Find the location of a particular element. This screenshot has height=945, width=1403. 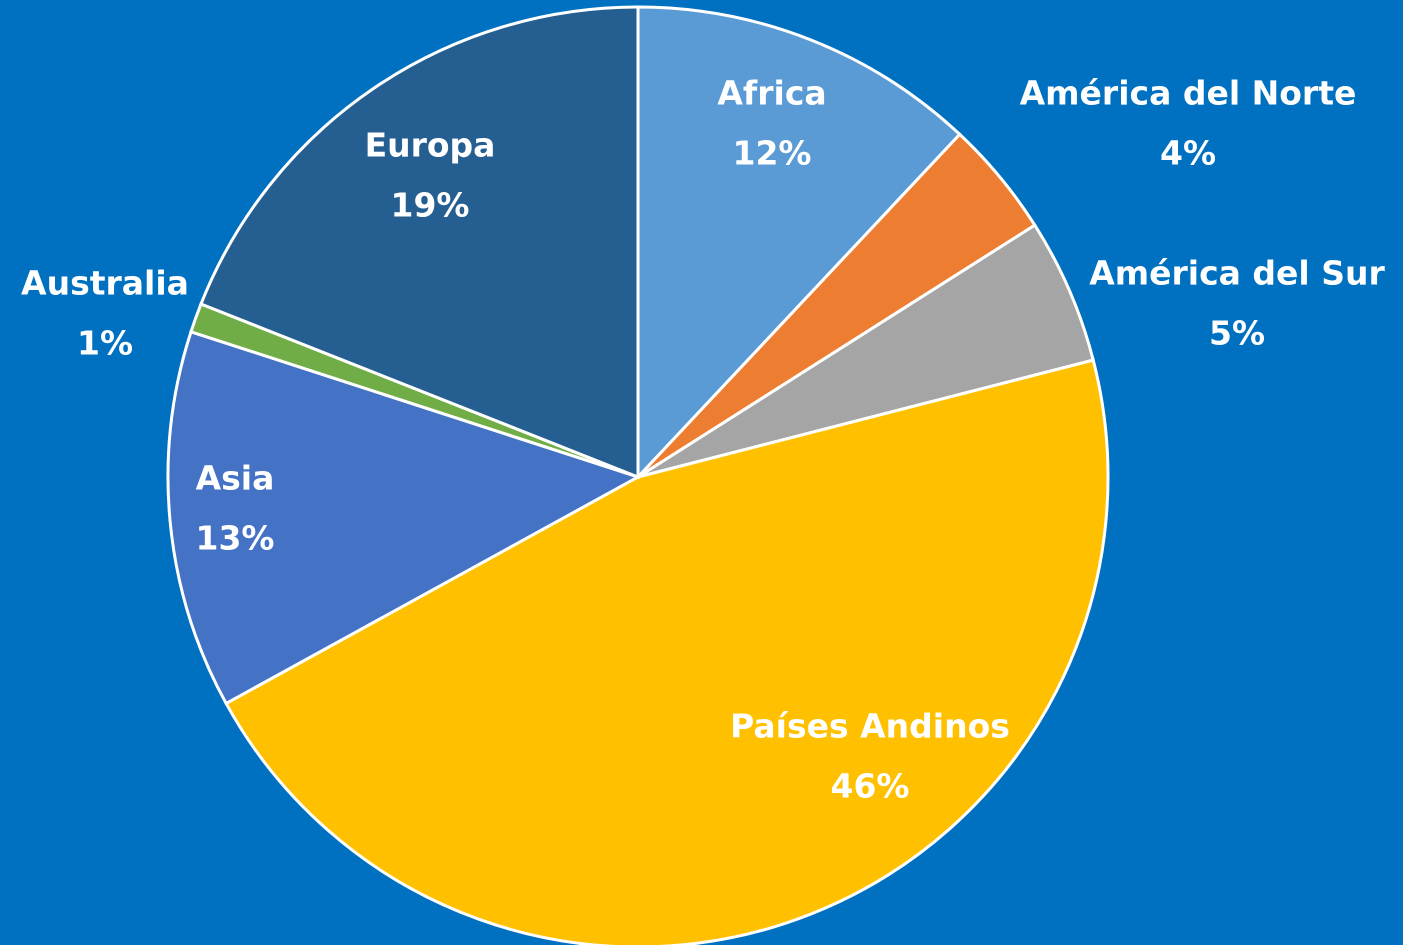

slice-label: Asia is located at coordinates (235, 478).